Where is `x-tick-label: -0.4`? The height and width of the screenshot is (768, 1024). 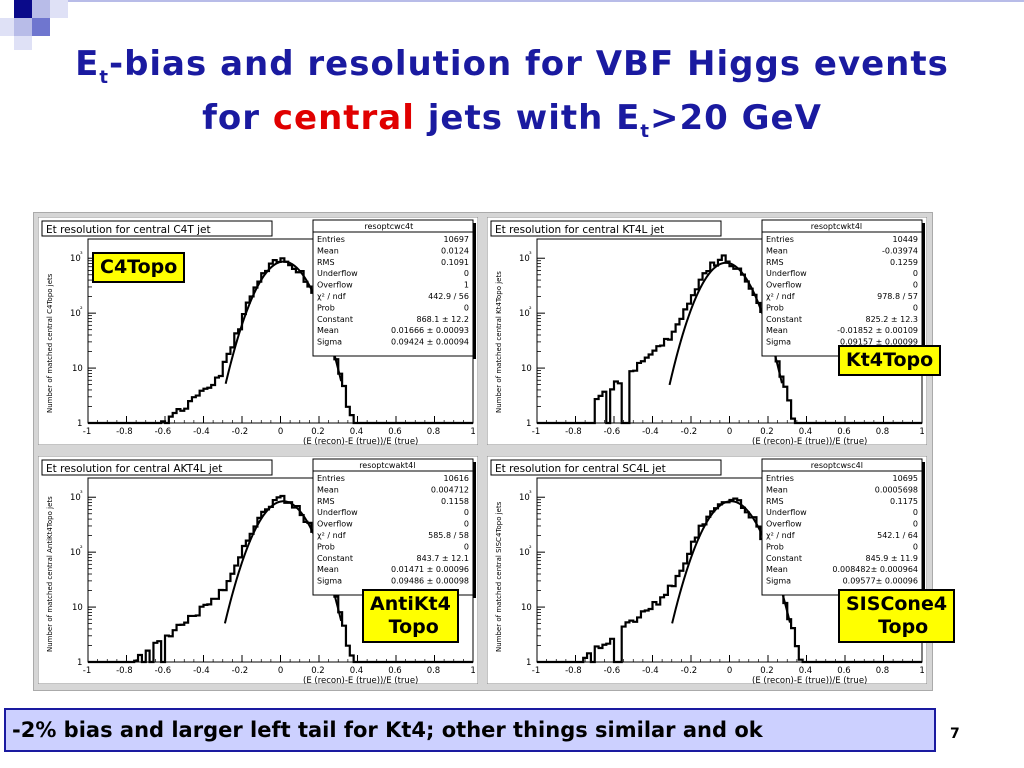 x-tick-label: -0.4 is located at coordinates (650, 432).